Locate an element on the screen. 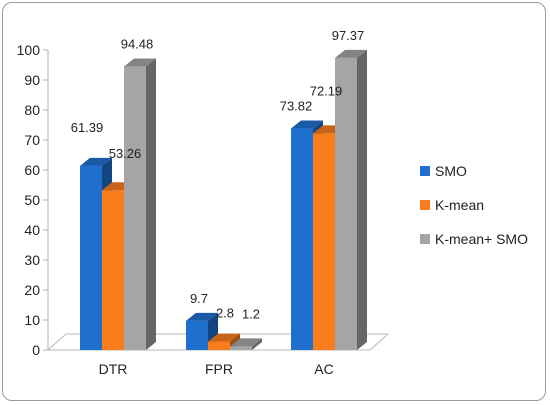 This screenshot has width=550, height=405. y-tick-label: 30 is located at coordinates (32, 260).